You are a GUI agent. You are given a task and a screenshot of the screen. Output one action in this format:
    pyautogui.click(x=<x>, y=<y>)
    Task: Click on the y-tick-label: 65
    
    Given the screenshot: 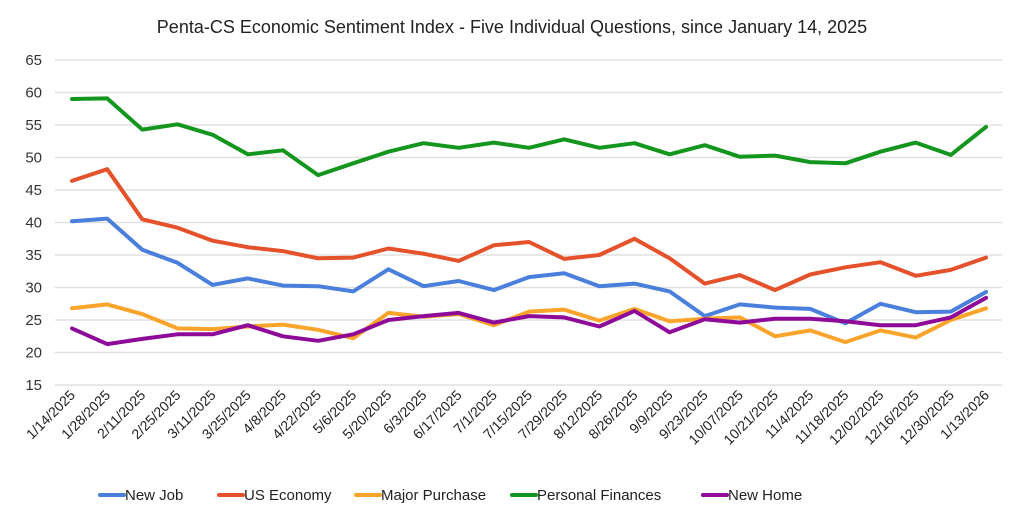 What is the action you would take?
    pyautogui.click(x=33, y=60)
    